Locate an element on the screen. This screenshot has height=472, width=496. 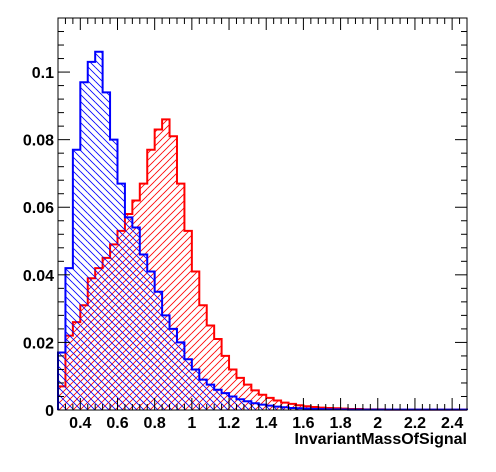
x-tick-label: 1.8 is located at coordinates (340, 423).